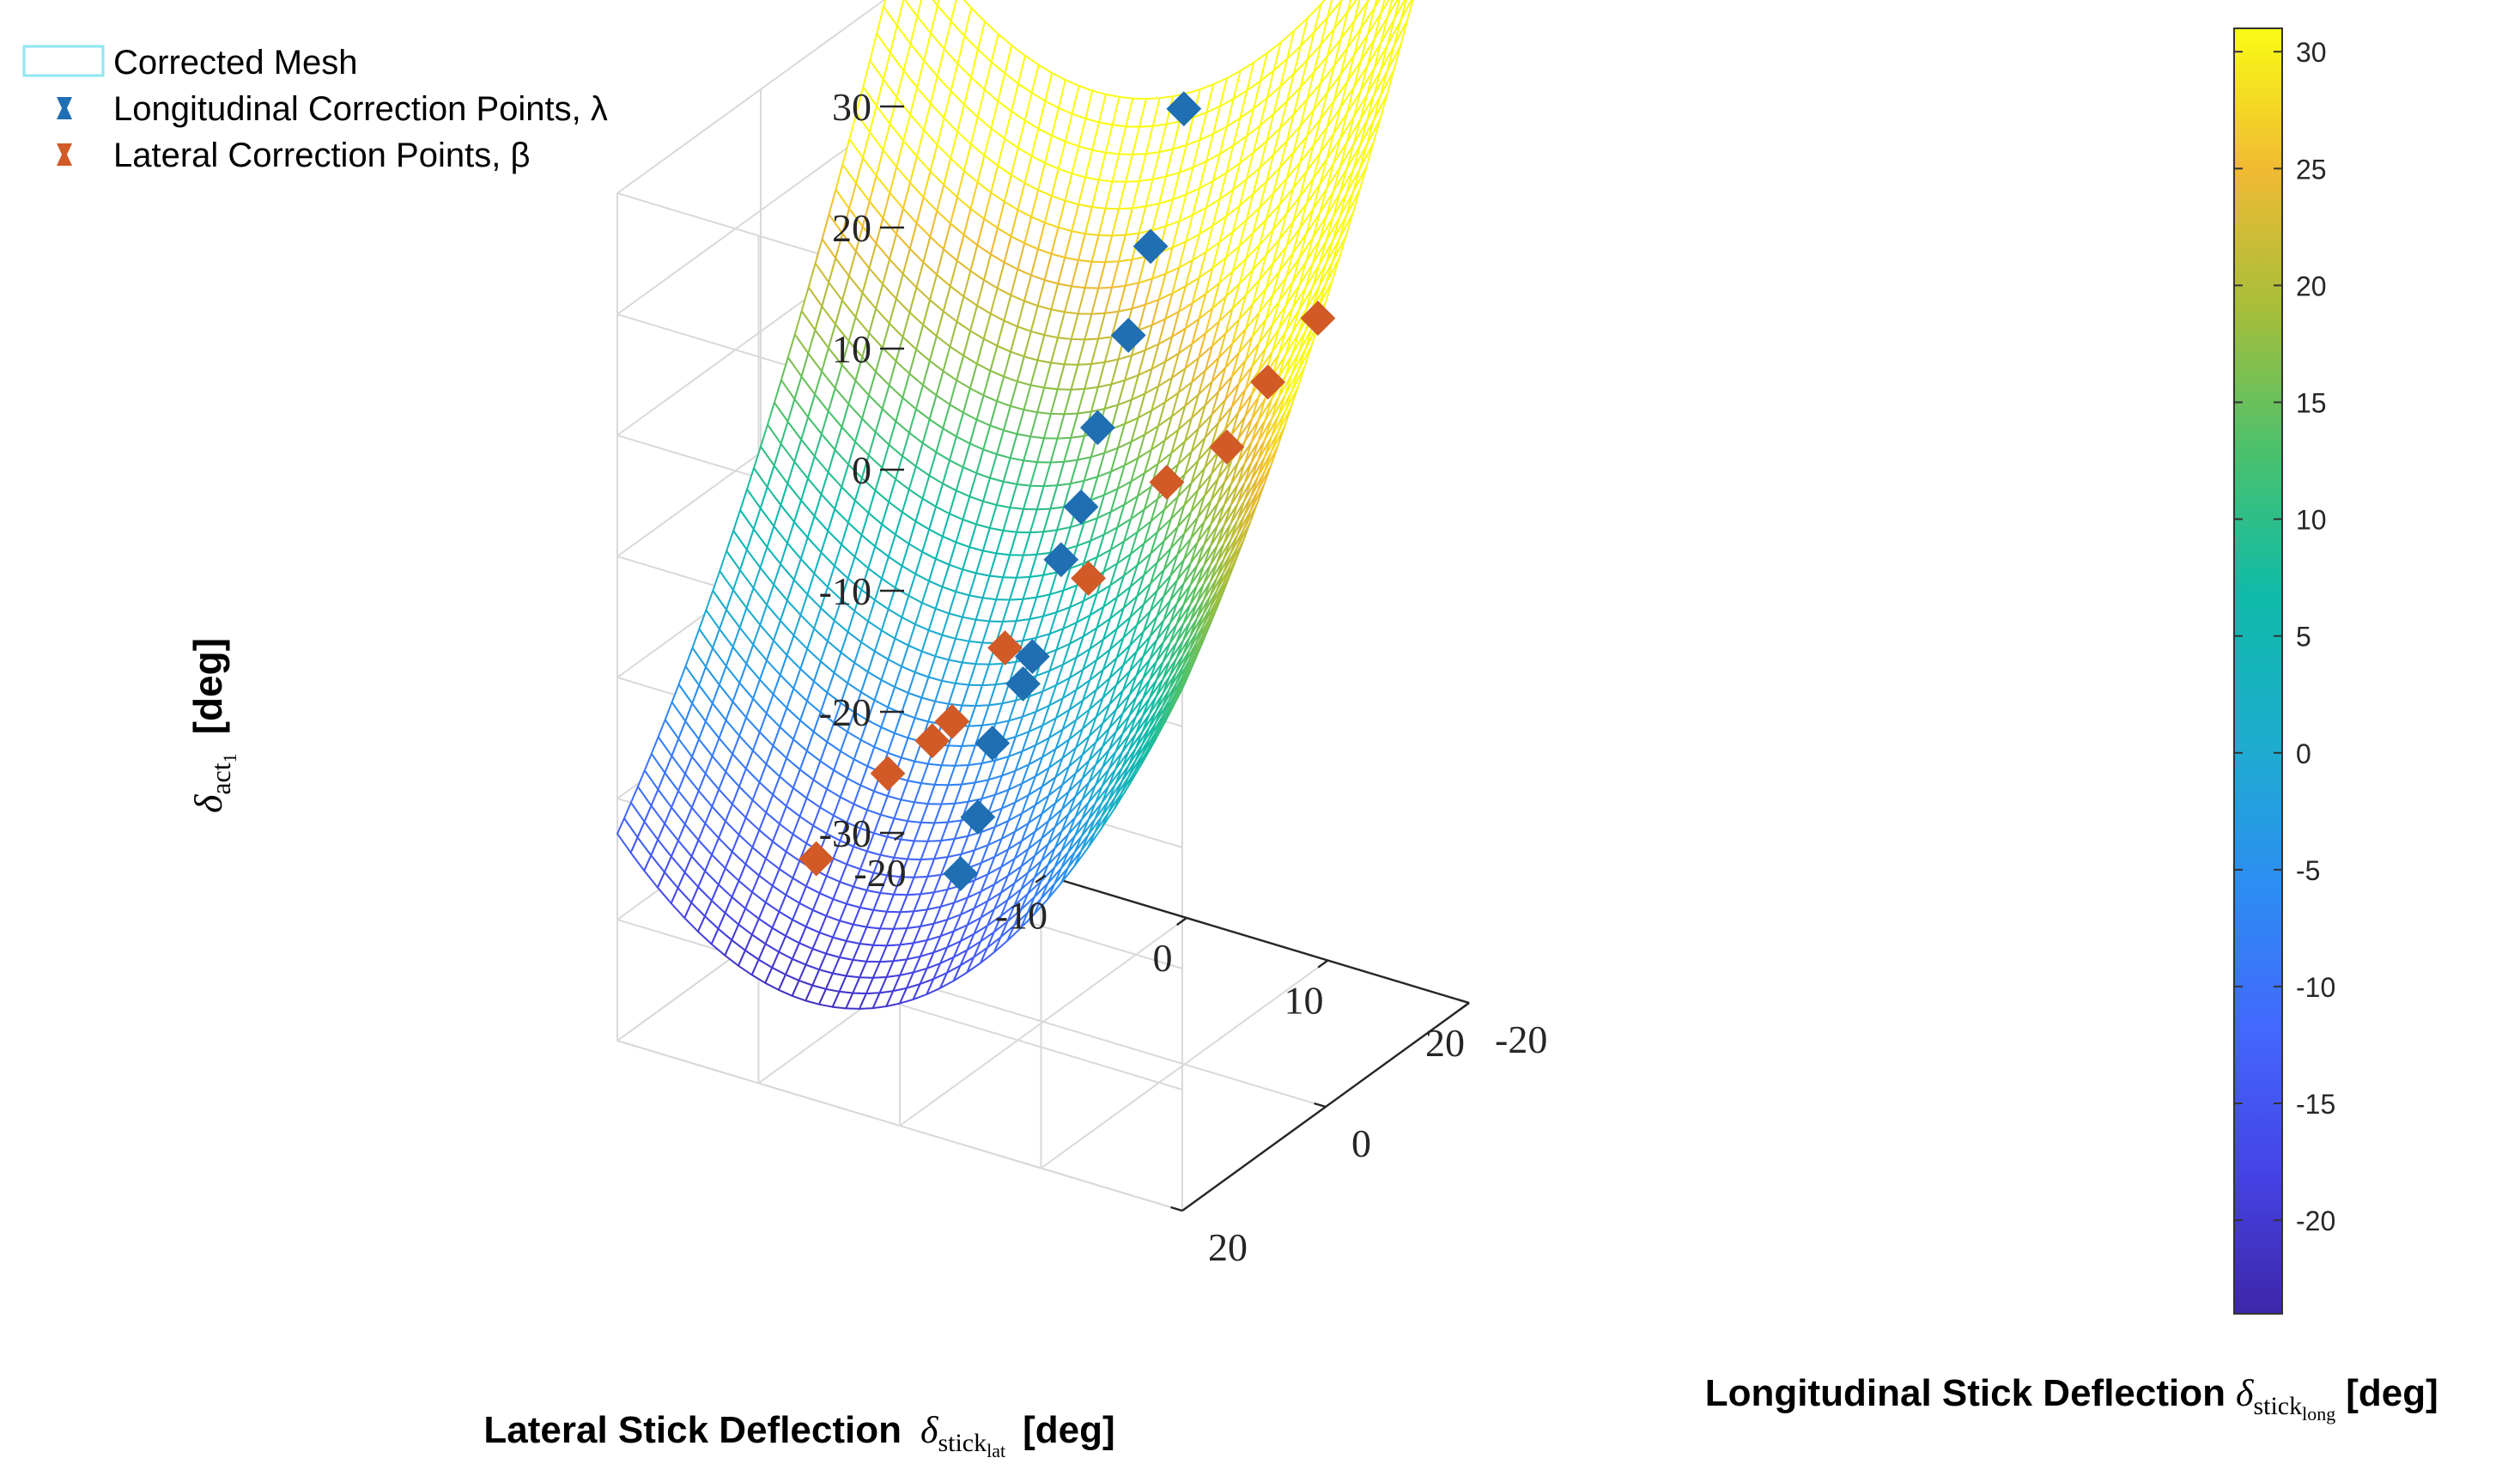 The width and height of the screenshot is (2520, 1464). Describe the element at coordinates (2316, 987) in the screenshot. I see `colorbar-tick-label-2: -10` at that location.